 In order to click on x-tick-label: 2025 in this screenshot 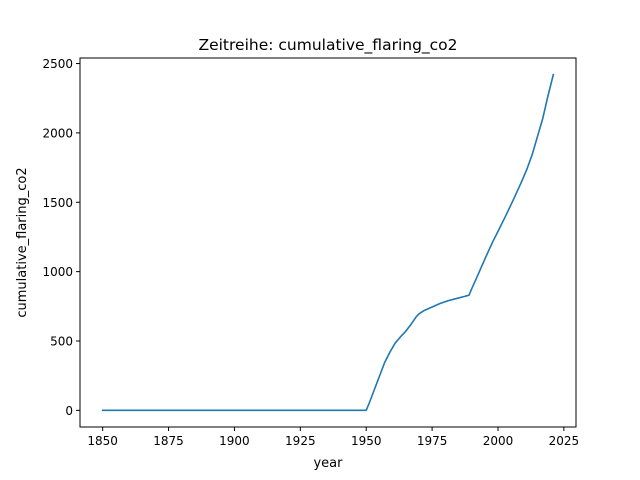, I will do `click(564, 441)`.